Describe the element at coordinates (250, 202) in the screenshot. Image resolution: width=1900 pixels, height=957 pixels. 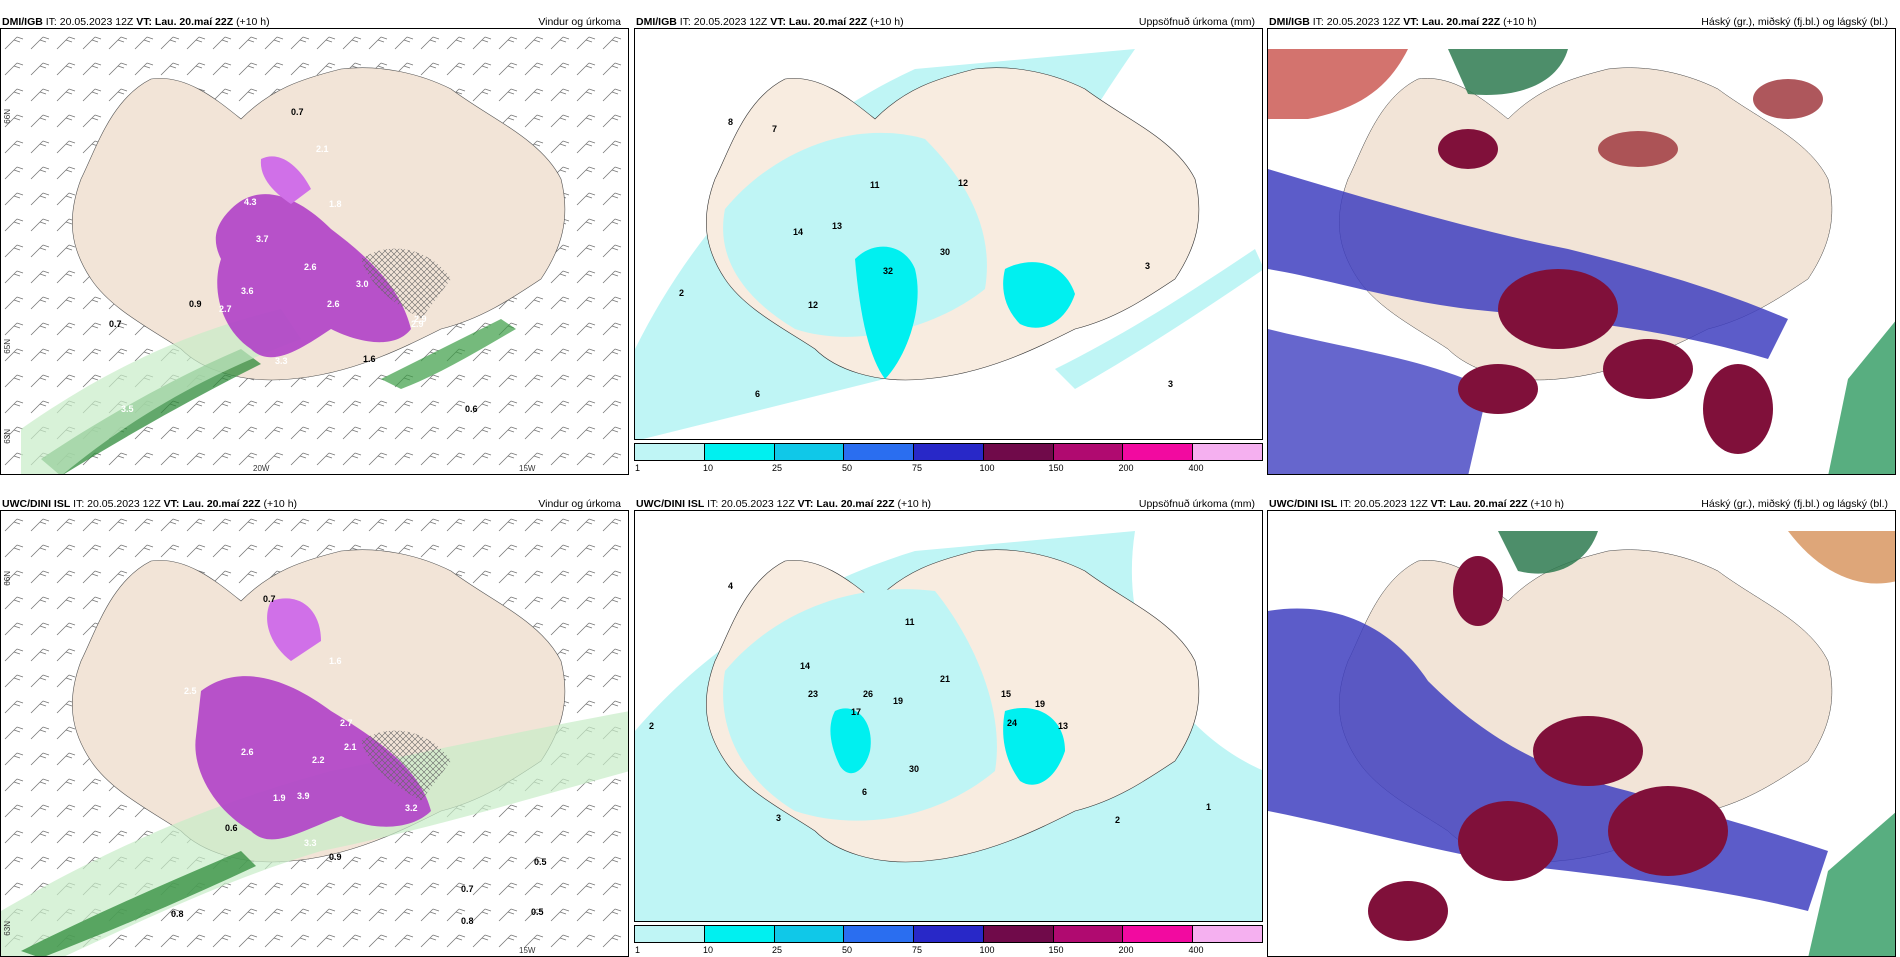
I see `precip-label: 4.3` at that location.